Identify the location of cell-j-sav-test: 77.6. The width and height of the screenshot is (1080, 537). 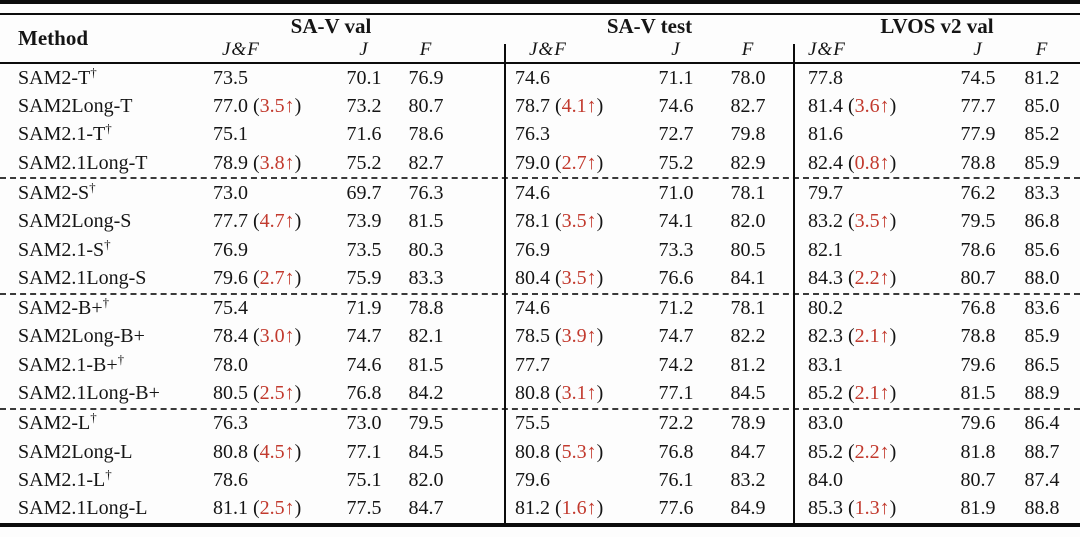
(676, 508).